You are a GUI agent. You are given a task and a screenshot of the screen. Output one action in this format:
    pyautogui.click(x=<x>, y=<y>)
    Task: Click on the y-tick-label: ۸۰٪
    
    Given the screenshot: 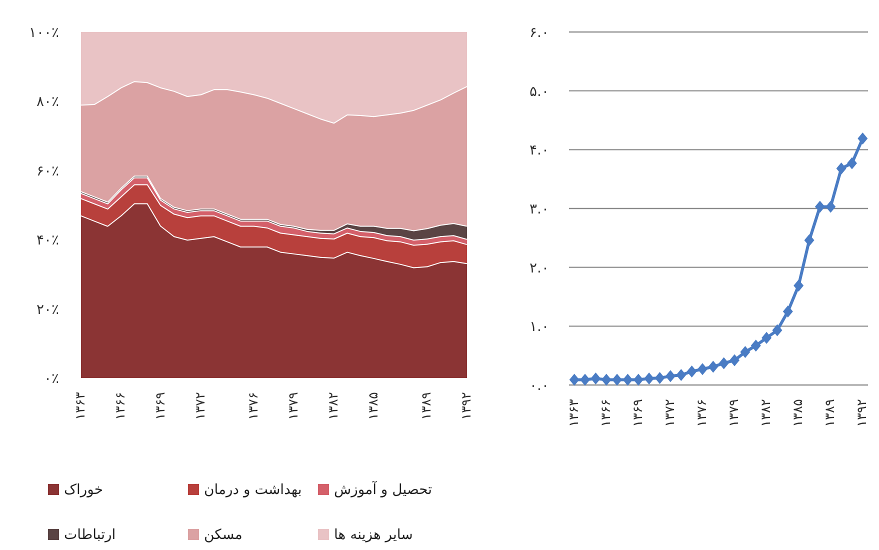 What is the action you would take?
    pyautogui.click(x=47, y=102)
    